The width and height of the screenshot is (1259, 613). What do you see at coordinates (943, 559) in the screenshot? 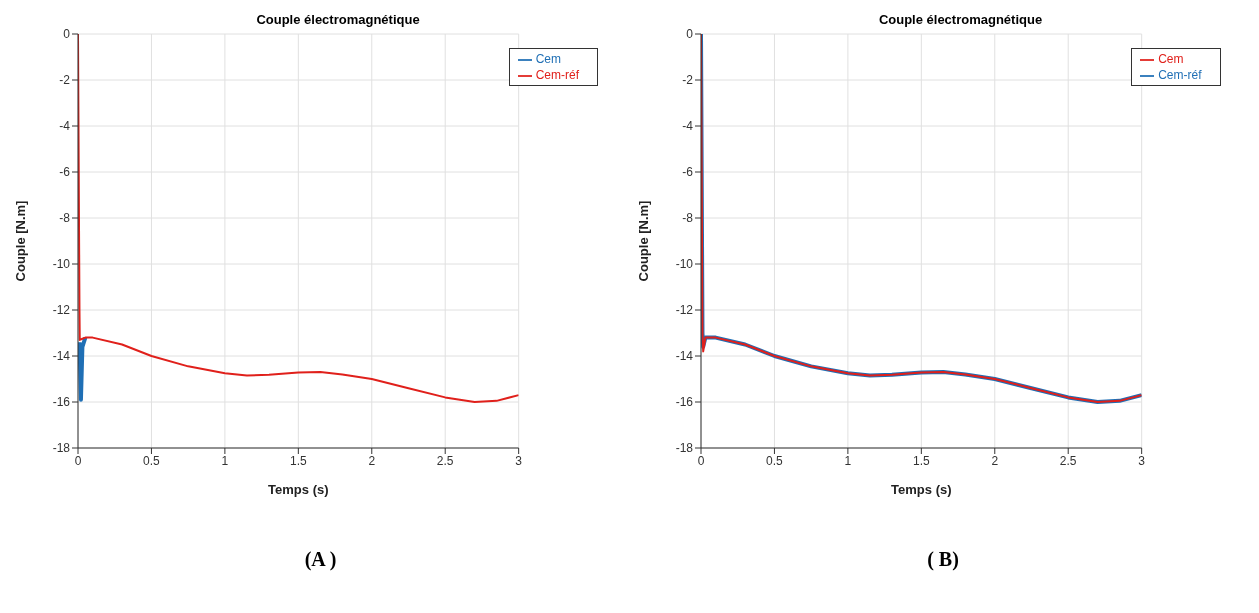
I see `text: ( B)` at bounding box center [943, 559].